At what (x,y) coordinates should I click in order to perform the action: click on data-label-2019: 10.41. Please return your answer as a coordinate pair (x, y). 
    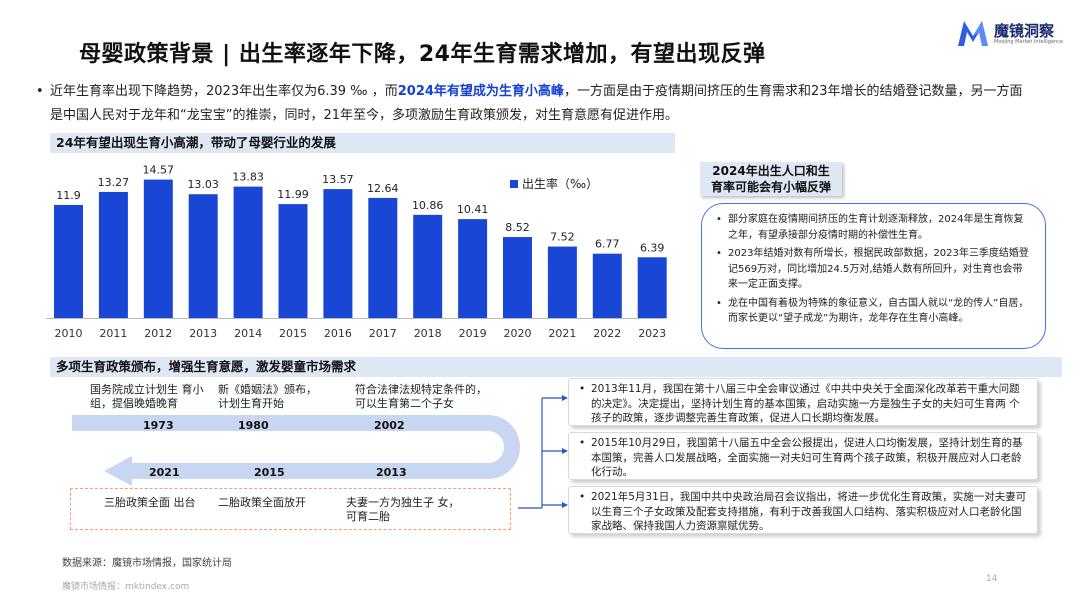
    Looking at the image, I should click on (473, 209).